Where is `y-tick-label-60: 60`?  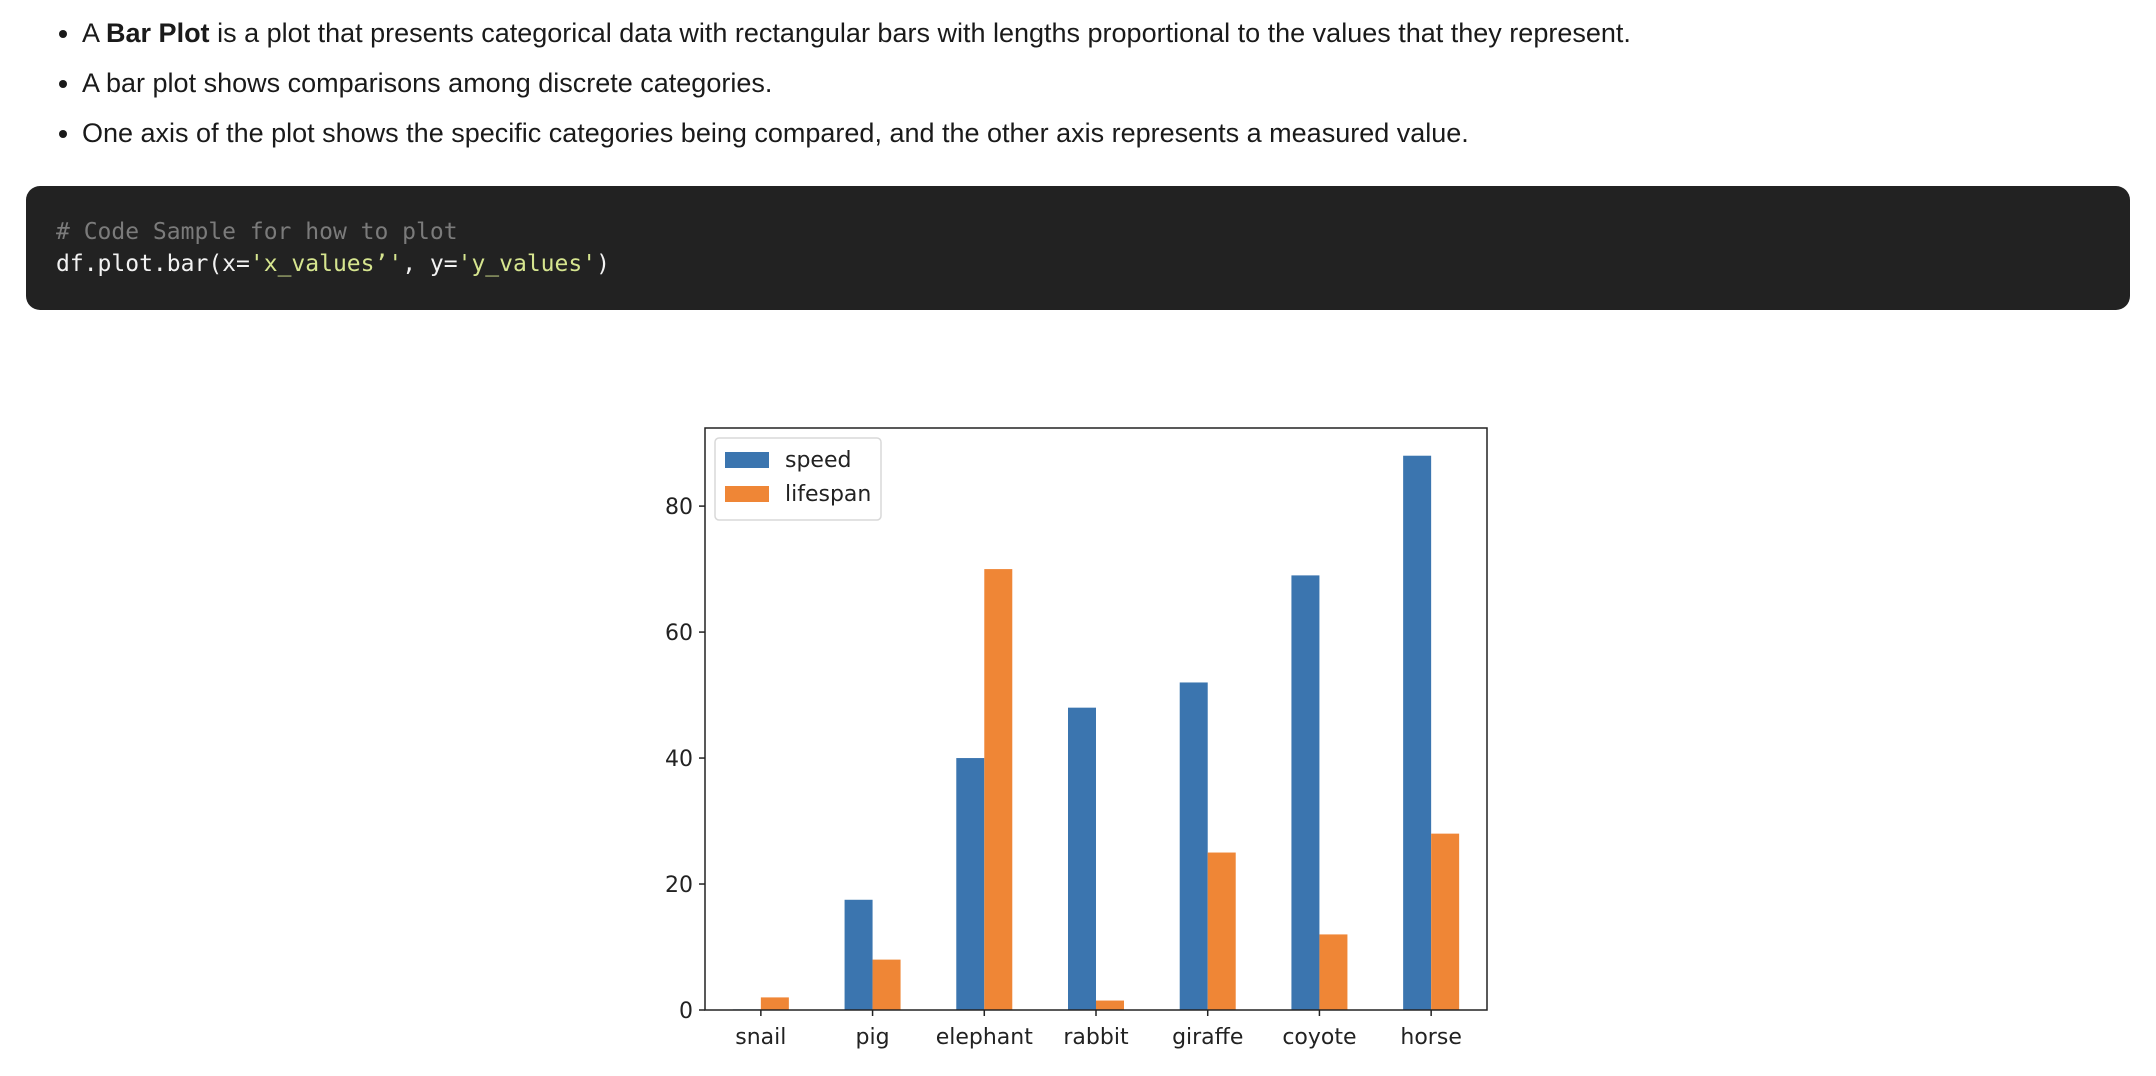
y-tick-label-60: 60 is located at coordinates (679, 633).